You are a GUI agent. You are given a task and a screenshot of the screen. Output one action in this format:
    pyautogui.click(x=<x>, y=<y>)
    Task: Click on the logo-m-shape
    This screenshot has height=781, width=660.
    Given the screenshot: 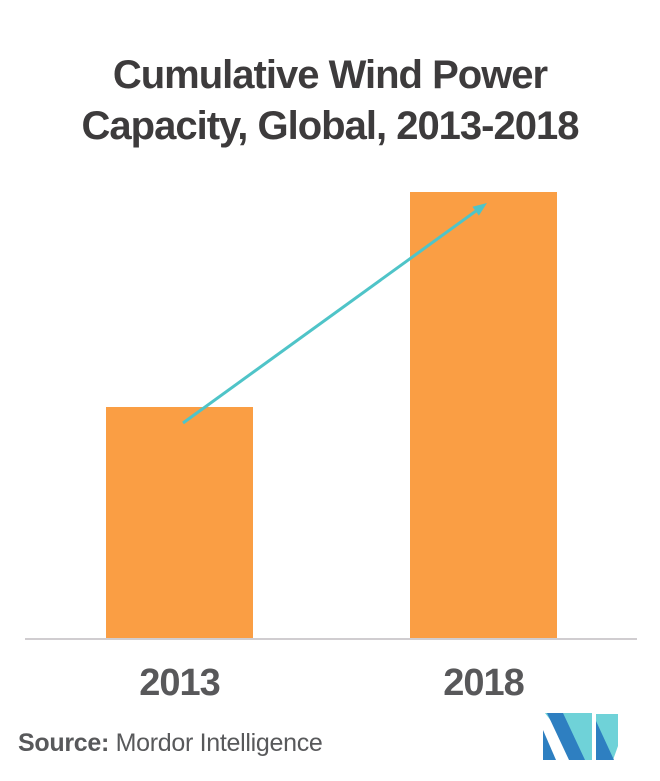 What is the action you would take?
    pyautogui.click(x=567, y=736)
    